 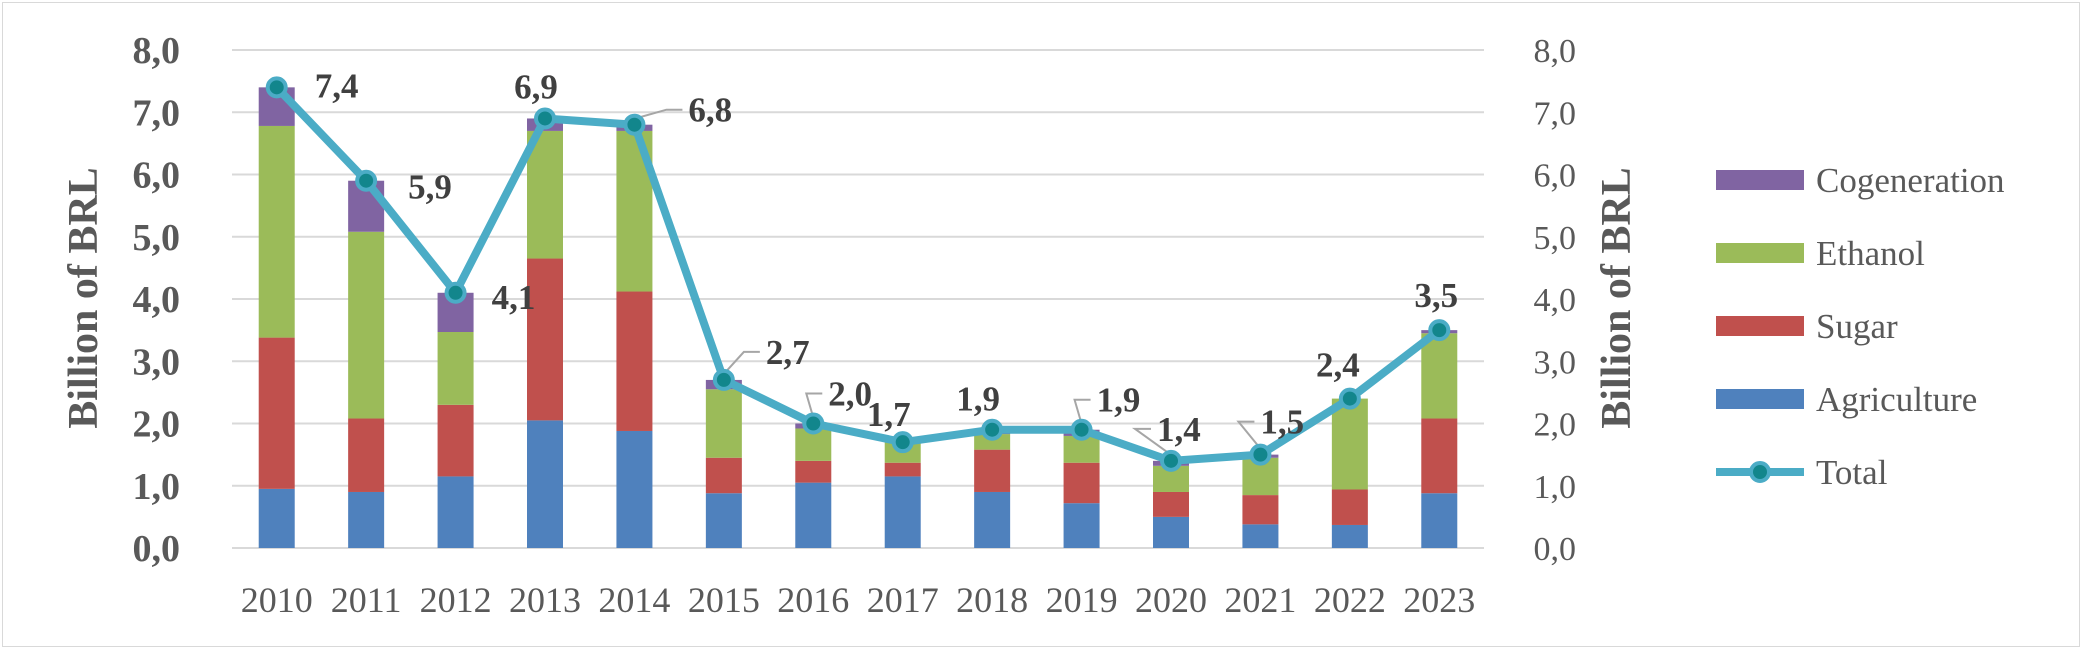 What do you see at coordinates (724, 600) in the screenshot?
I see `x-tick-label: 2015` at bounding box center [724, 600].